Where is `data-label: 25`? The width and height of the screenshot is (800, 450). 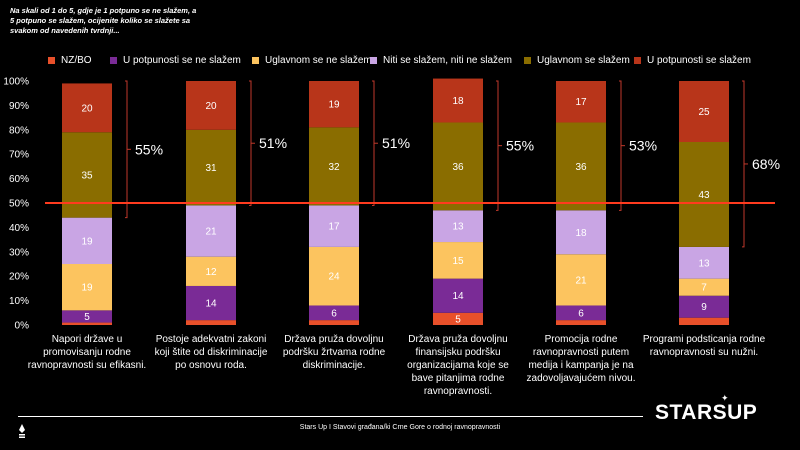
data-label: 25 is located at coordinates (704, 112).